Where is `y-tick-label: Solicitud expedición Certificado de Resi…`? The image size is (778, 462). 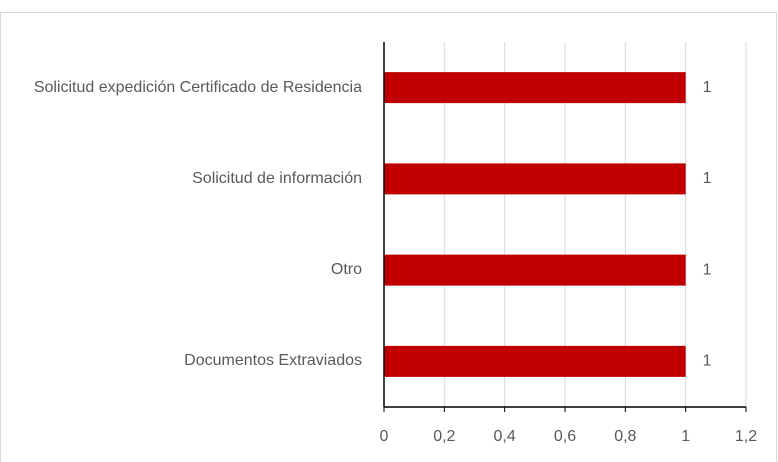
y-tick-label: Solicitud expedición Certificado de Resi… is located at coordinates (197, 87).